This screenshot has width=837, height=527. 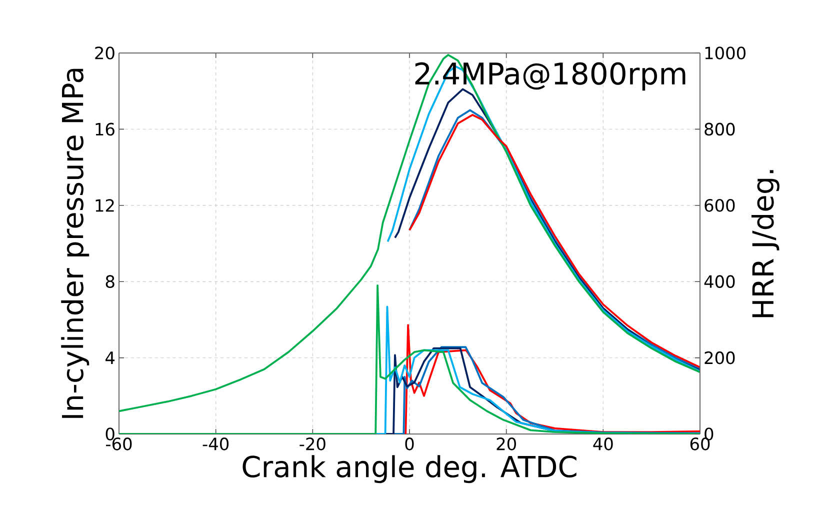 What do you see at coordinates (719, 281) in the screenshot?
I see `y2-tick-label: 400` at bounding box center [719, 281].